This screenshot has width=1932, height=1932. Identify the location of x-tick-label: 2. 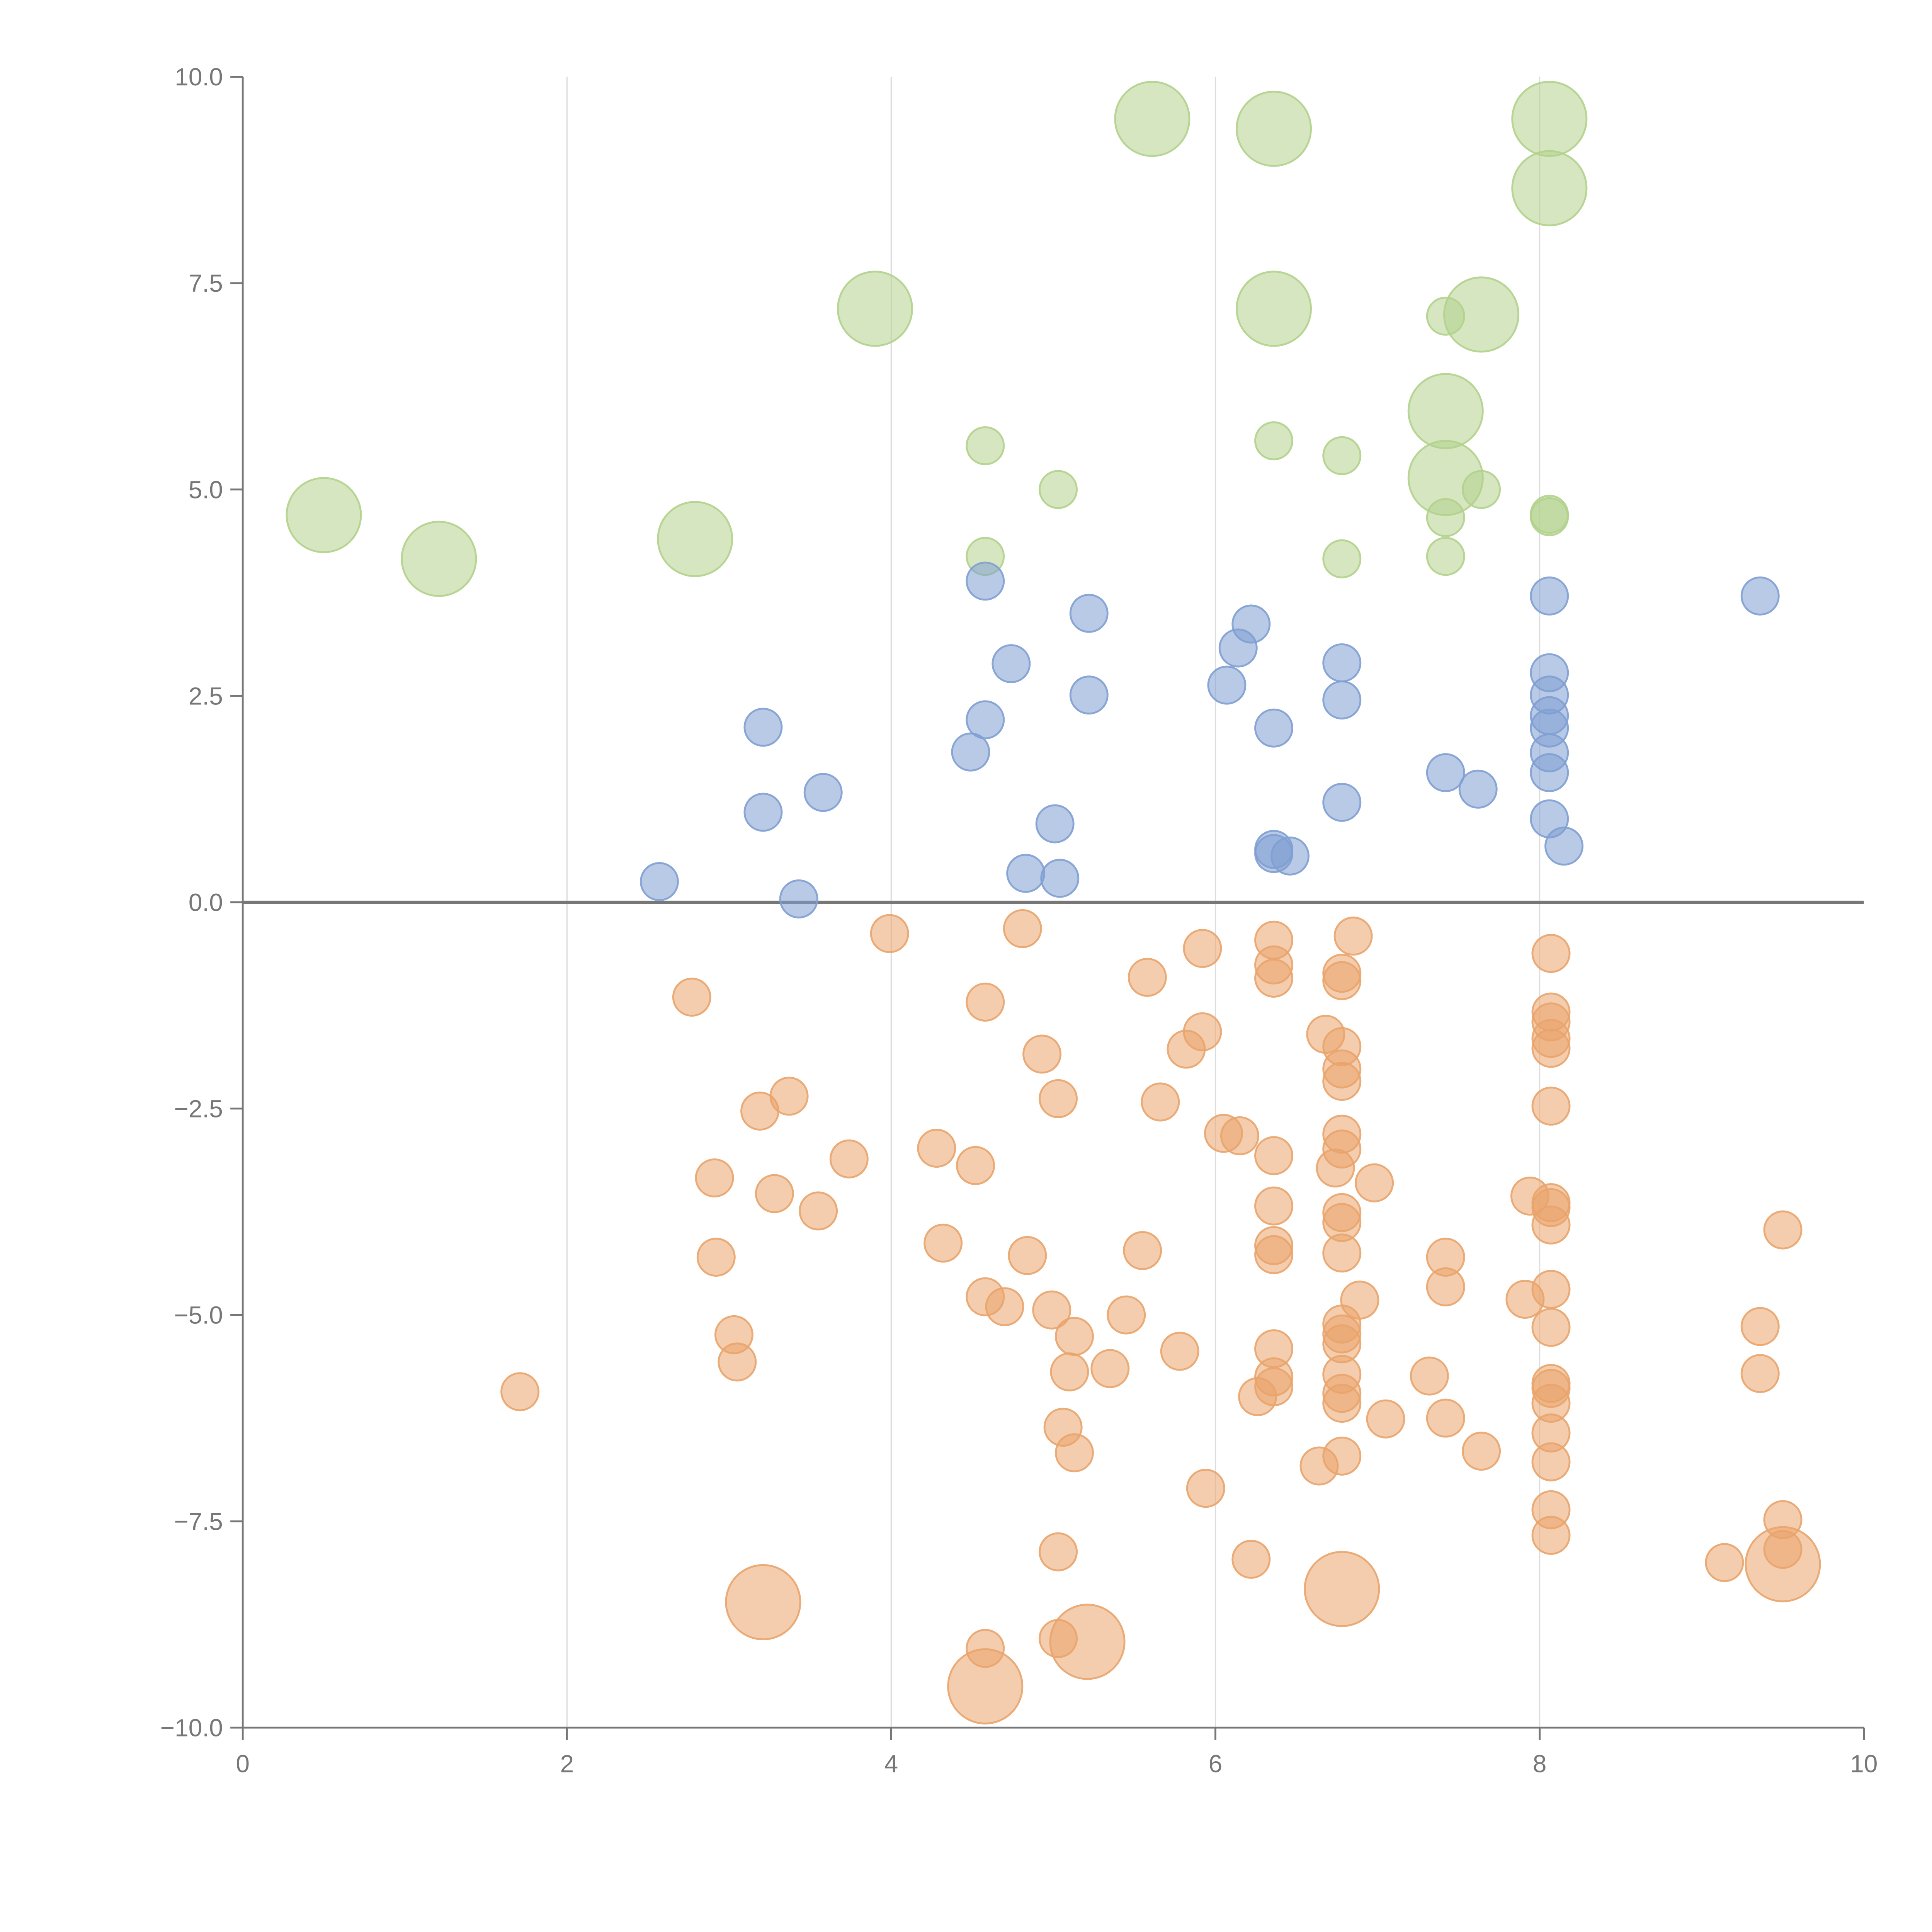
(567, 1764).